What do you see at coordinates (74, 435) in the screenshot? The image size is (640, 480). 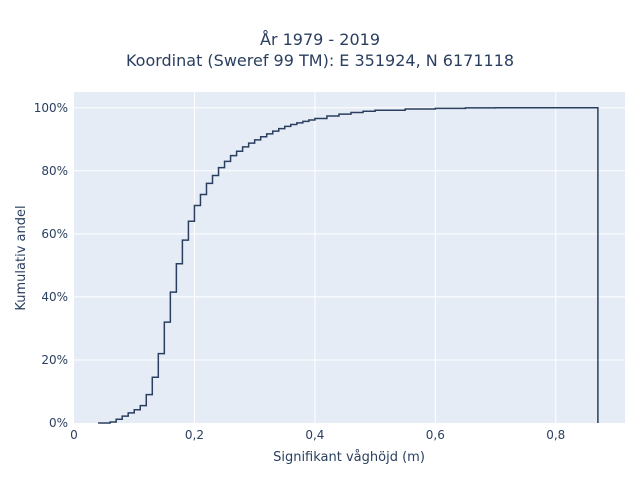 I see `x-tick-label: 0` at bounding box center [74, 435].